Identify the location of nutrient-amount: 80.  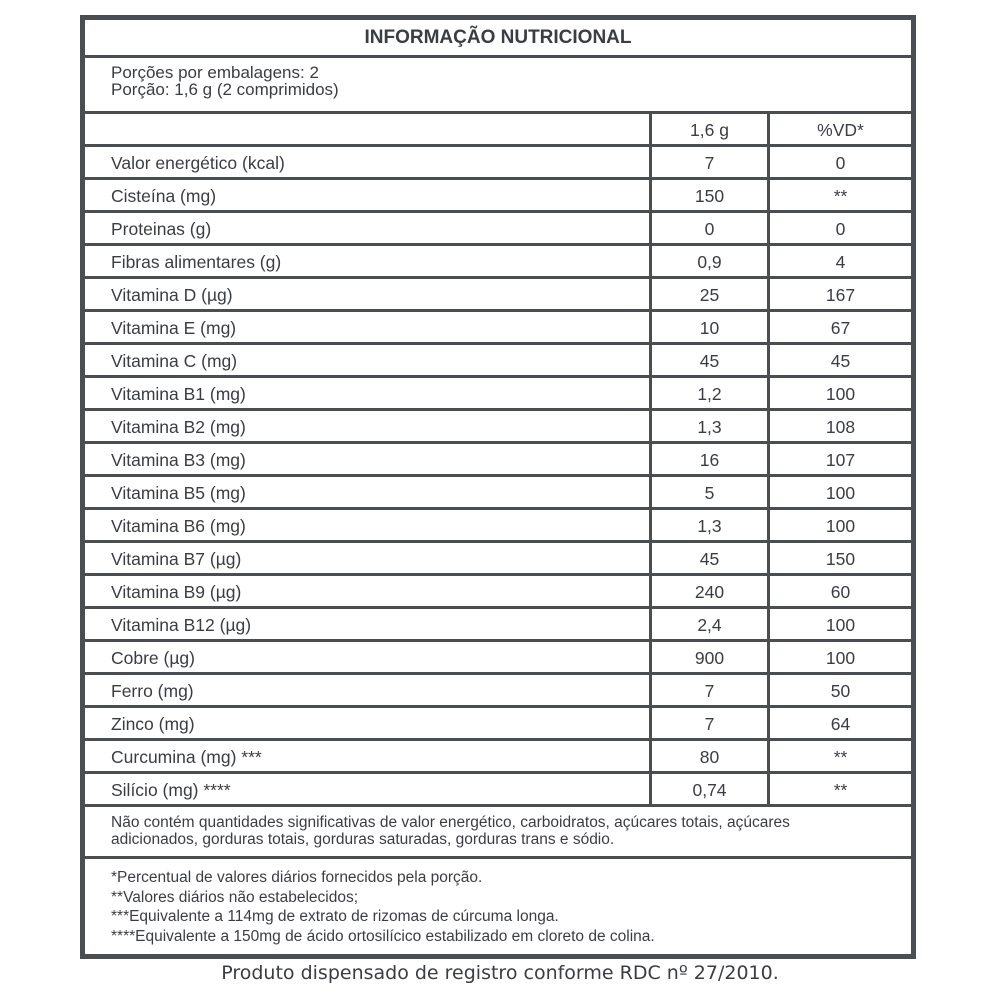
(711, 756).